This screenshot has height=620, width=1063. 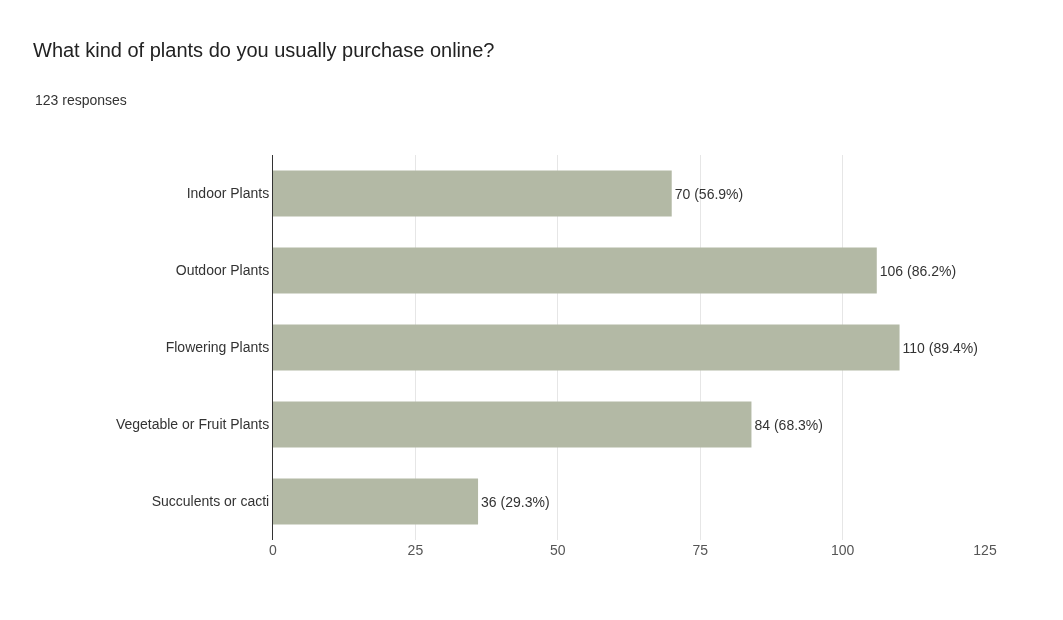 What do you see at coordinates (842, 550) in the screenshot?
I see `x-tick-label: 100` at bounding box center [842, 550].